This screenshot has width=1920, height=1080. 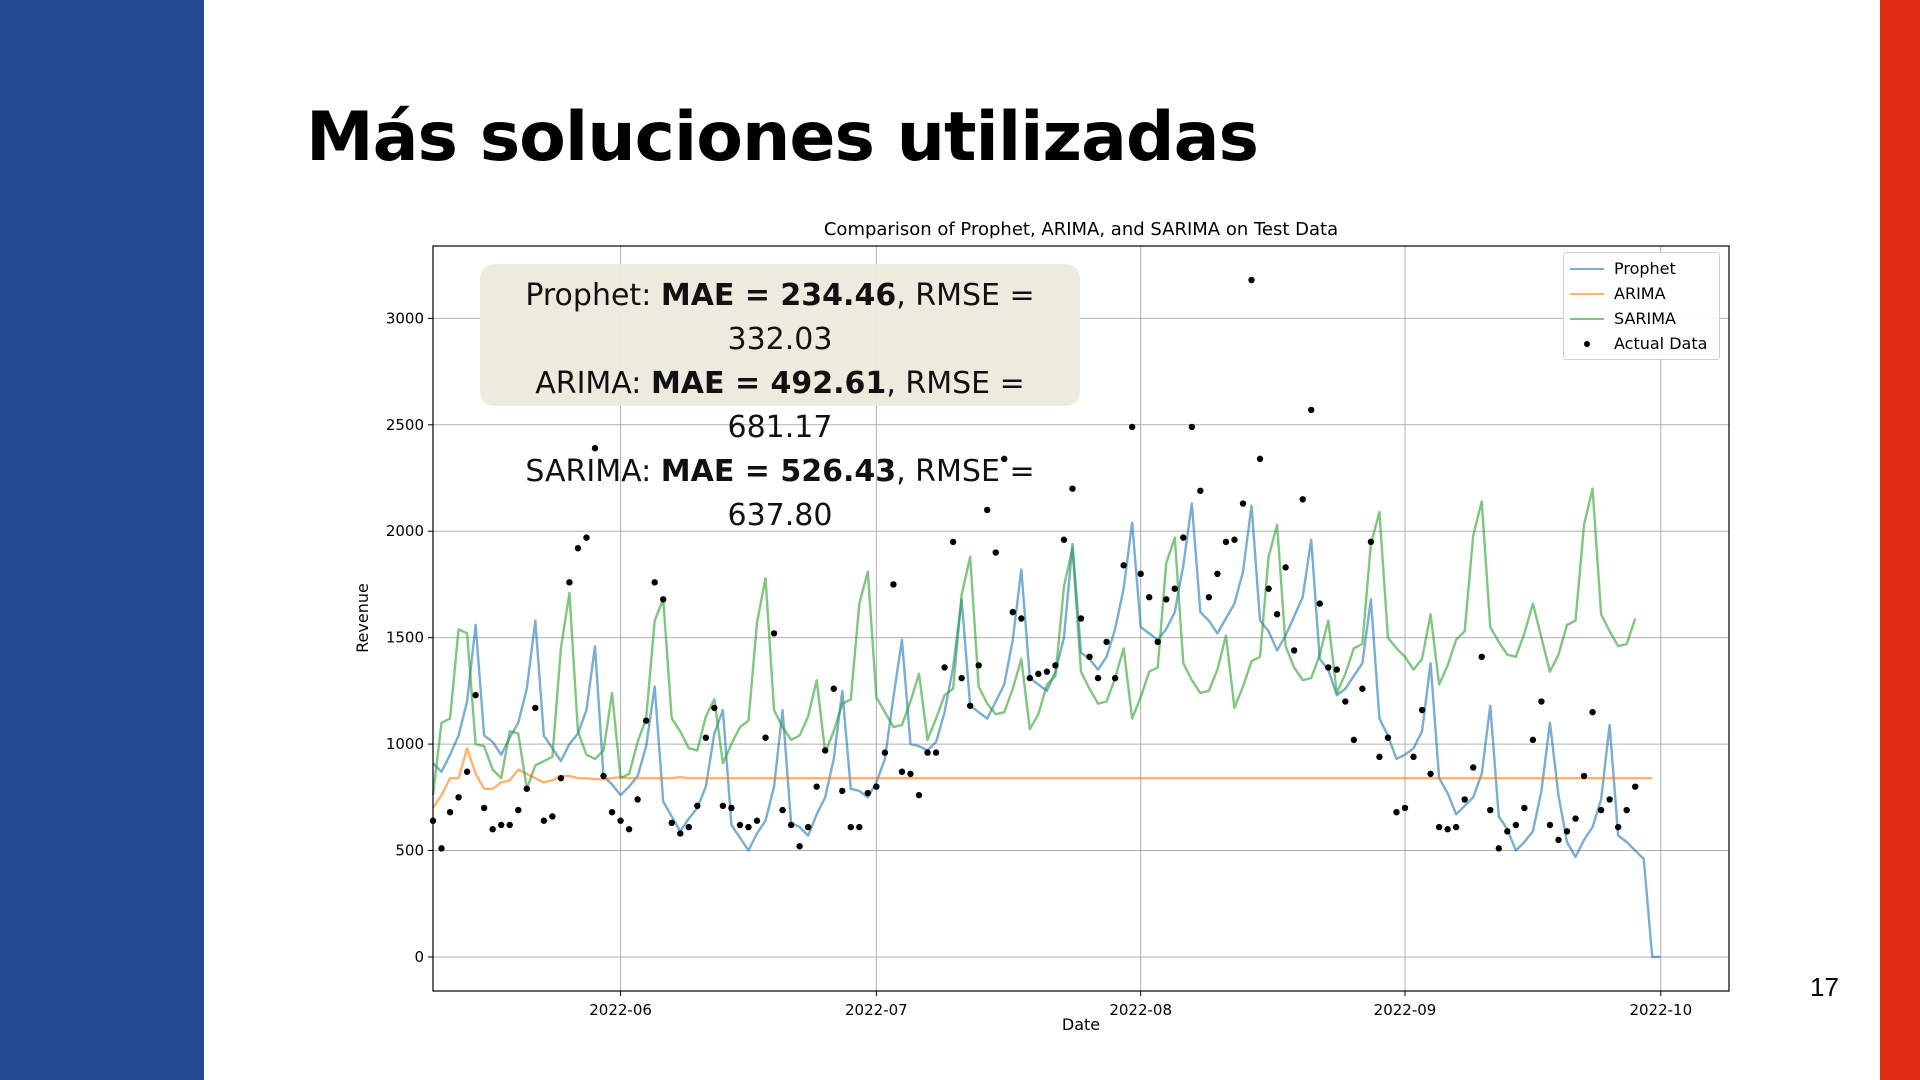 I want to click on legend-swatch-prophet, so click(x=1587, y=268).